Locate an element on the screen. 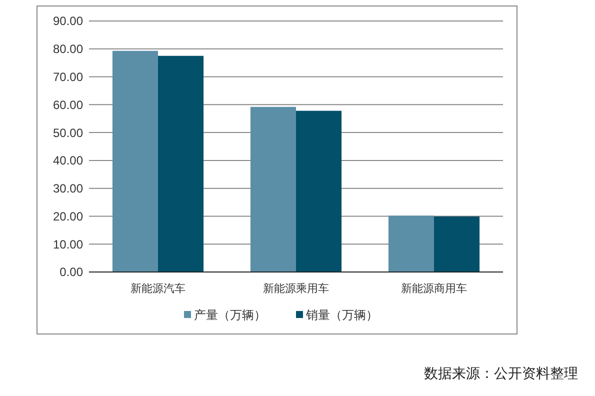 This screenshot has width=595, height=396. y-tick-label: 80.00 is located at coordinates (68, 49).